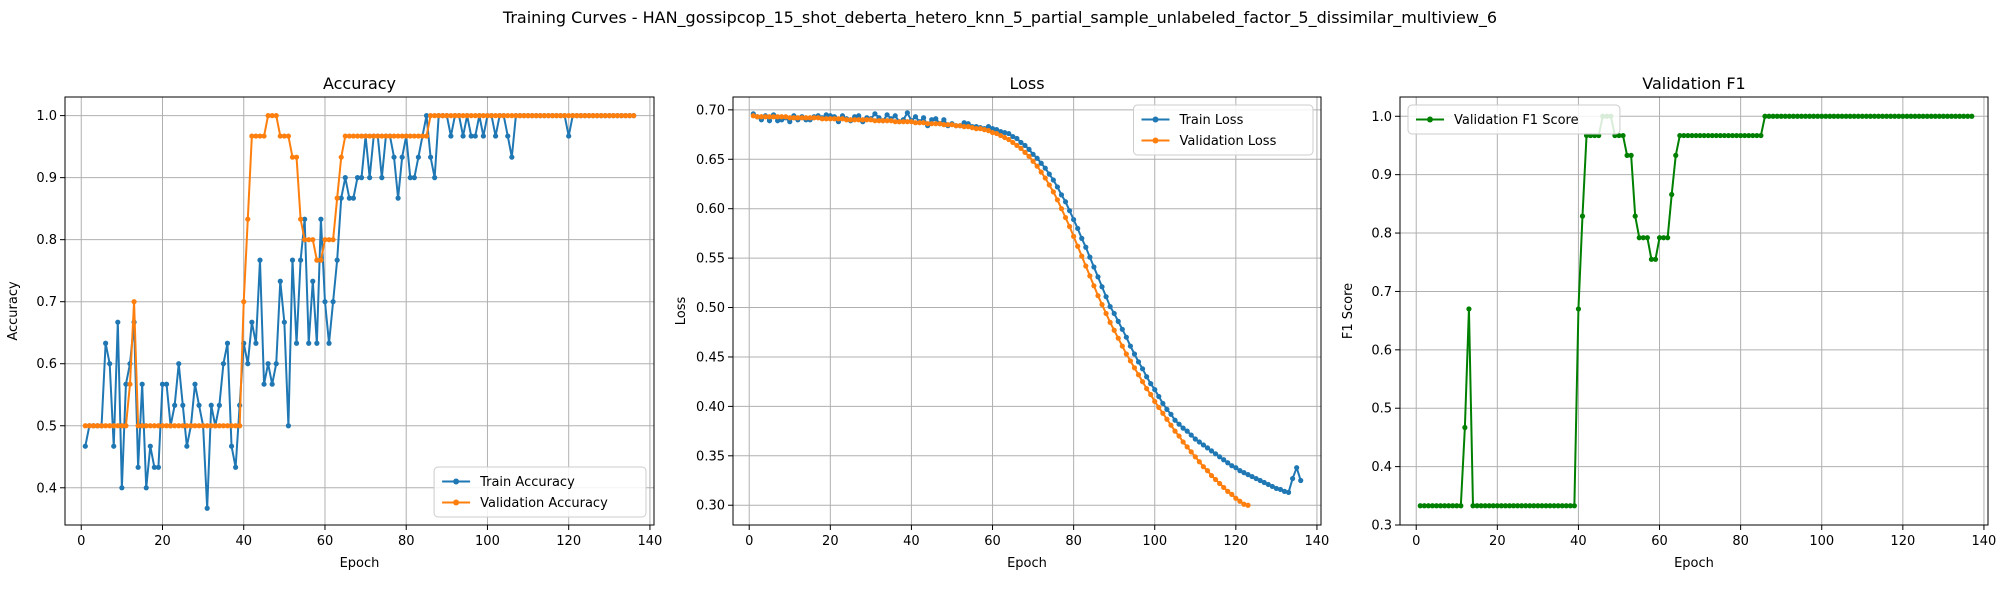  Describe the element at coordinates (81, 541) in the screenshot. I see `x-tick-label: 0` at that location.